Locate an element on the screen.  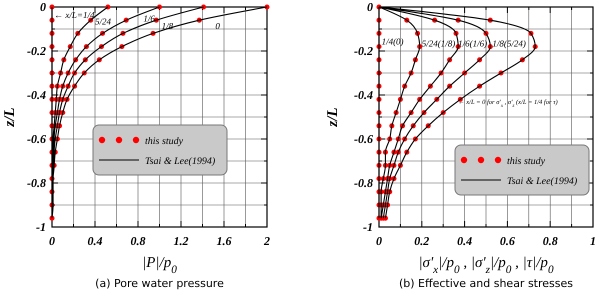
x-tick-label: 0.6 is located at coordinates (507, 241).